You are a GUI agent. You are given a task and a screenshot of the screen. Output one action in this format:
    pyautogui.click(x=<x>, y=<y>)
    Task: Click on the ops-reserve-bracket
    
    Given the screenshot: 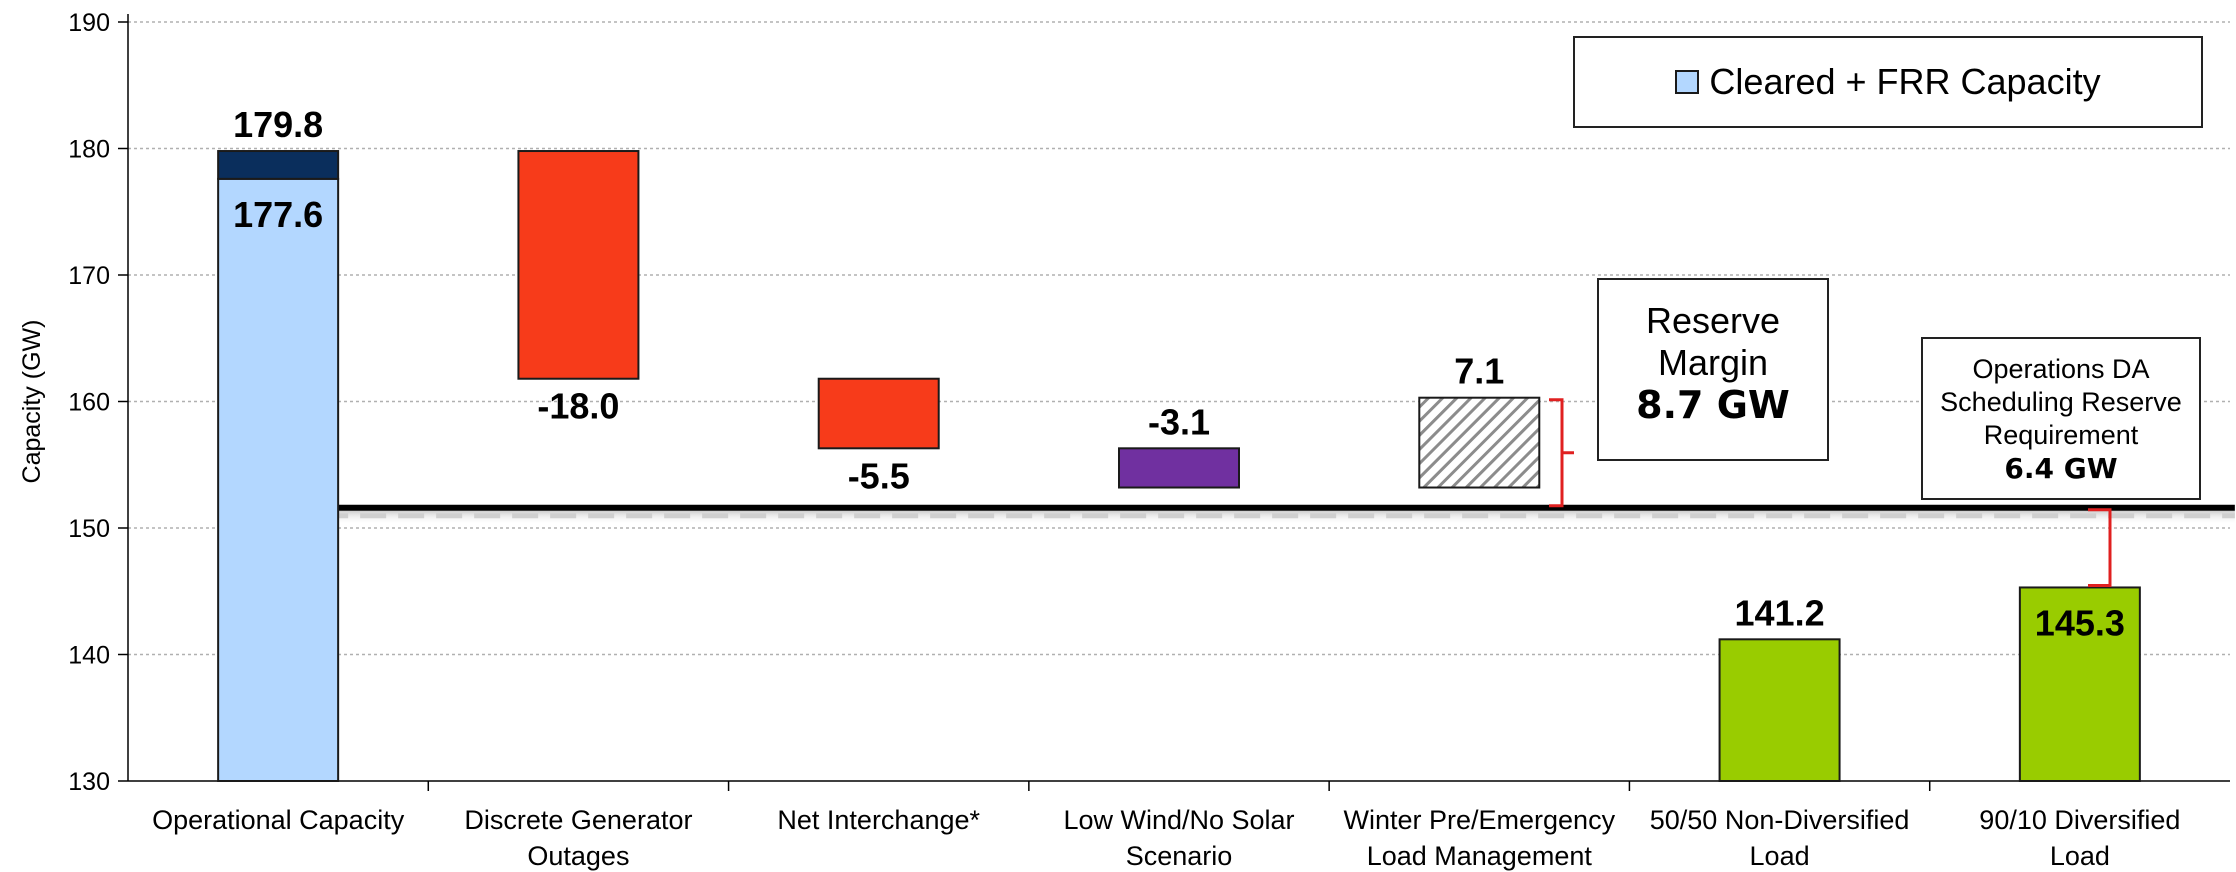 What is the action you would take?
    pyautogui.click(x=2100, y=547)
    